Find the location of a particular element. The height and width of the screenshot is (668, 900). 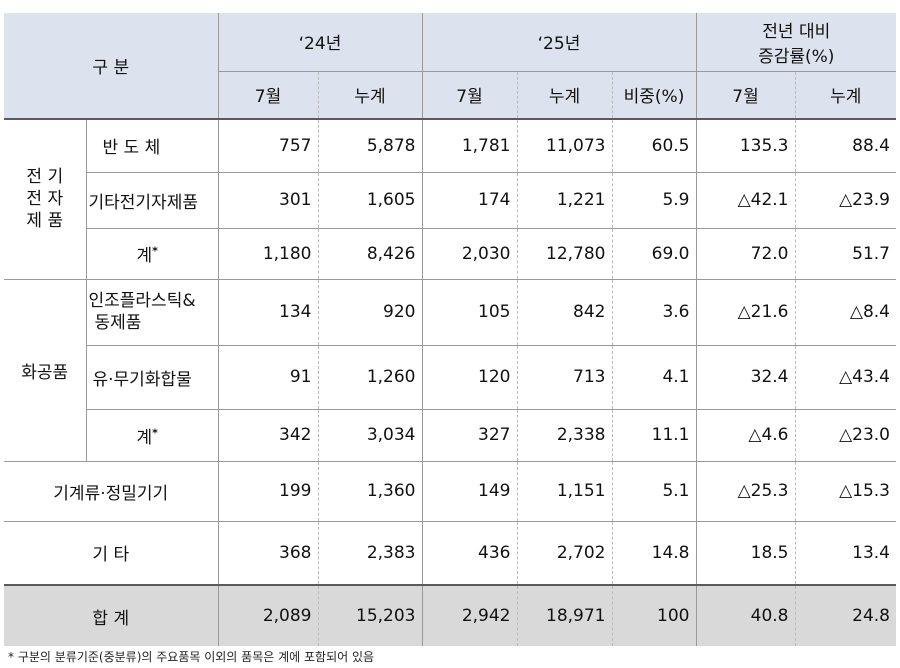

cell: 1,260 is located at coordinates (370, 377).